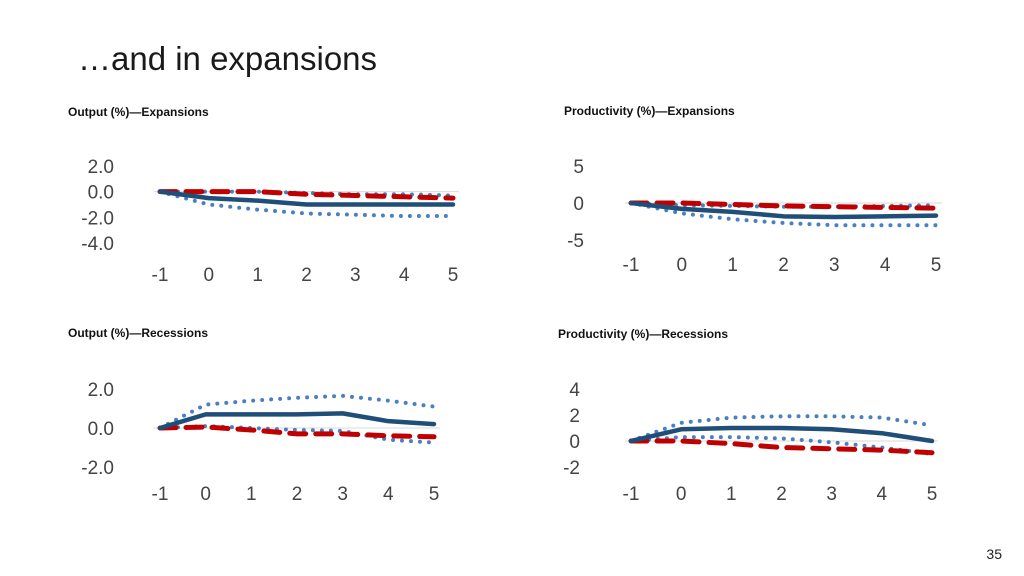  Describe the element at coordinates (138, 112) in the screenshot. I see `chart-title-output-expansions: Output (%)—Expansions` at that location.